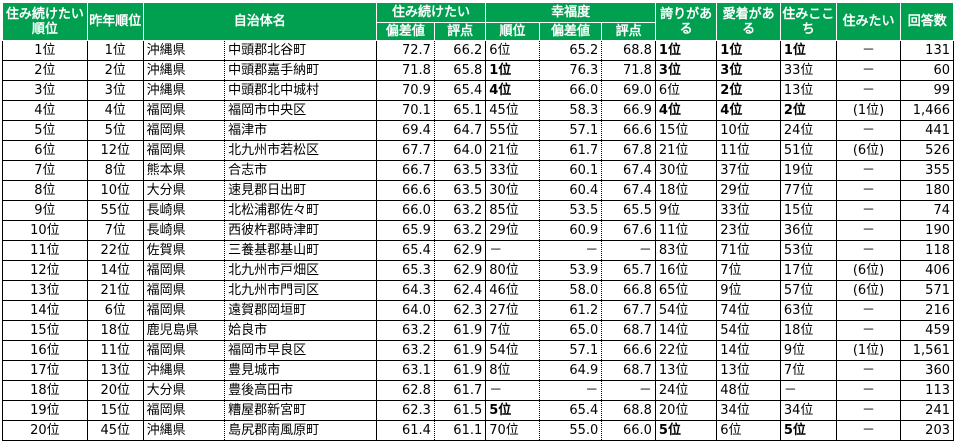  What do you see at coordinates (808, 50) in the screenshot?
I see `comfort-cell: 1位` at bounding box center [808, 50].